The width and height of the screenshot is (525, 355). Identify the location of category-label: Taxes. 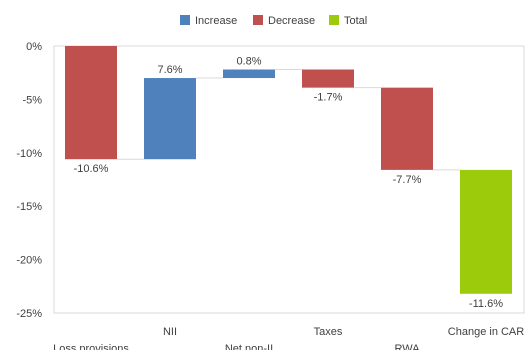
(328, 332).